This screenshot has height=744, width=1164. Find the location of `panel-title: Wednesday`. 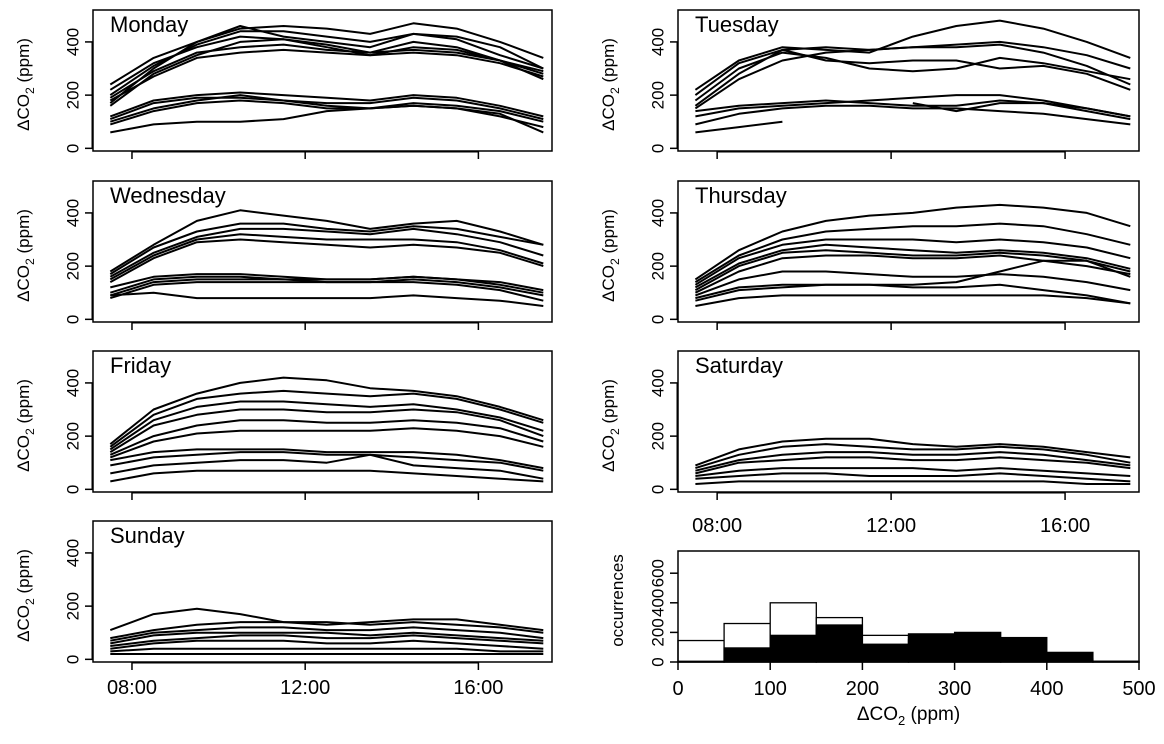

panel-title: Wednesday is located at coordinates (168, 195).